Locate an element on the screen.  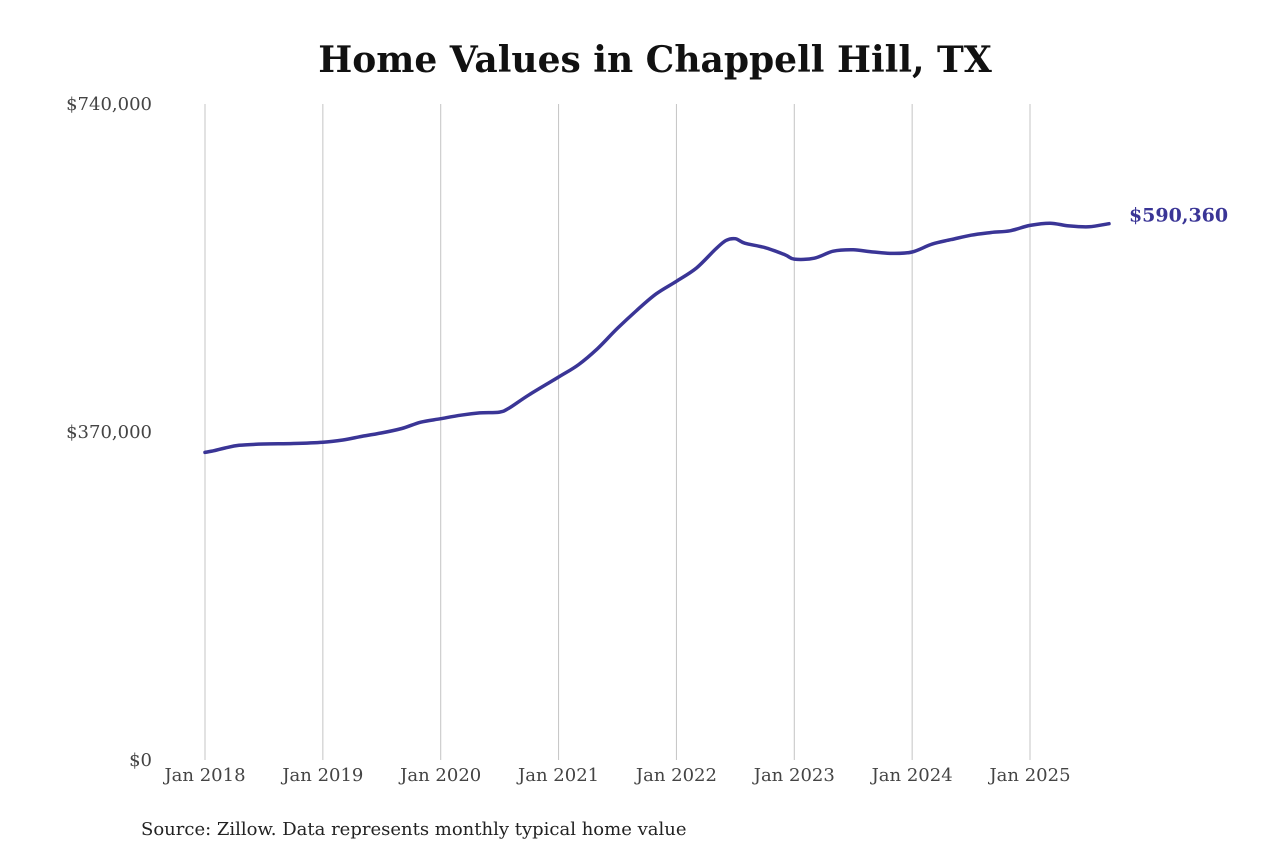
x-tick-label: Jan 2025 is located at coordinates (1028, 775).